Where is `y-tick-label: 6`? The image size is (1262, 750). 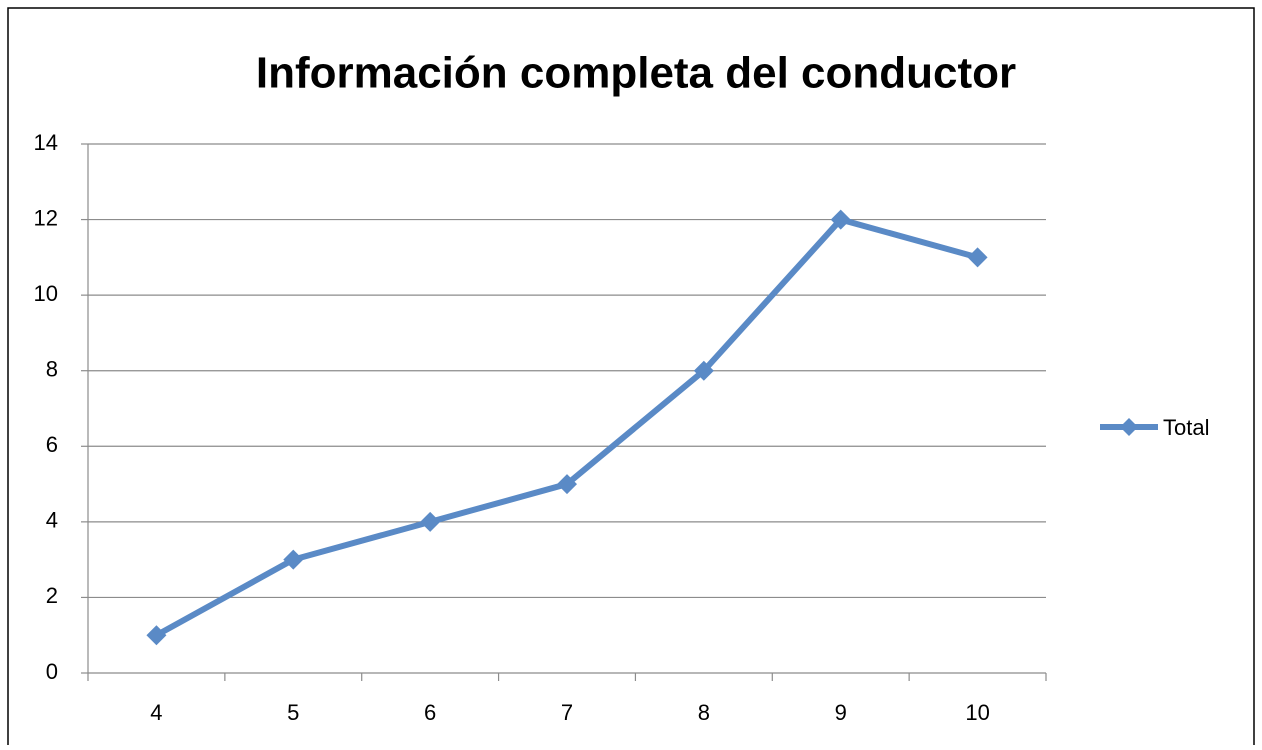 y-tick-label: 6 is located at coordinates (52, 444).